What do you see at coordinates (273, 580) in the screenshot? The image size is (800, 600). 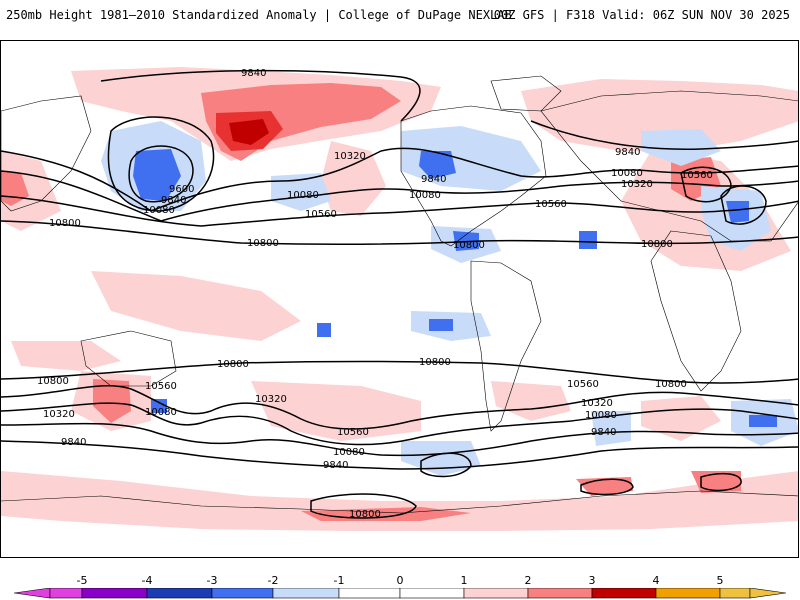 I see `colorbar-tick-label: -2` at bounding box center [273, 580].